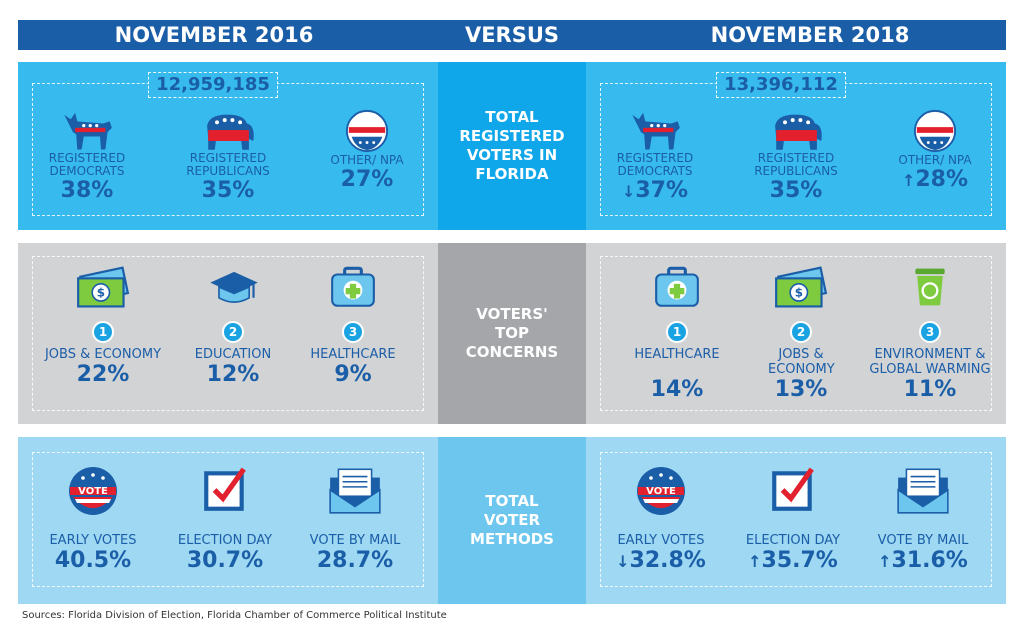 The width and height of the screenshot is (1024, 631). I want to click on item-value: 27%, so click(367, 179).